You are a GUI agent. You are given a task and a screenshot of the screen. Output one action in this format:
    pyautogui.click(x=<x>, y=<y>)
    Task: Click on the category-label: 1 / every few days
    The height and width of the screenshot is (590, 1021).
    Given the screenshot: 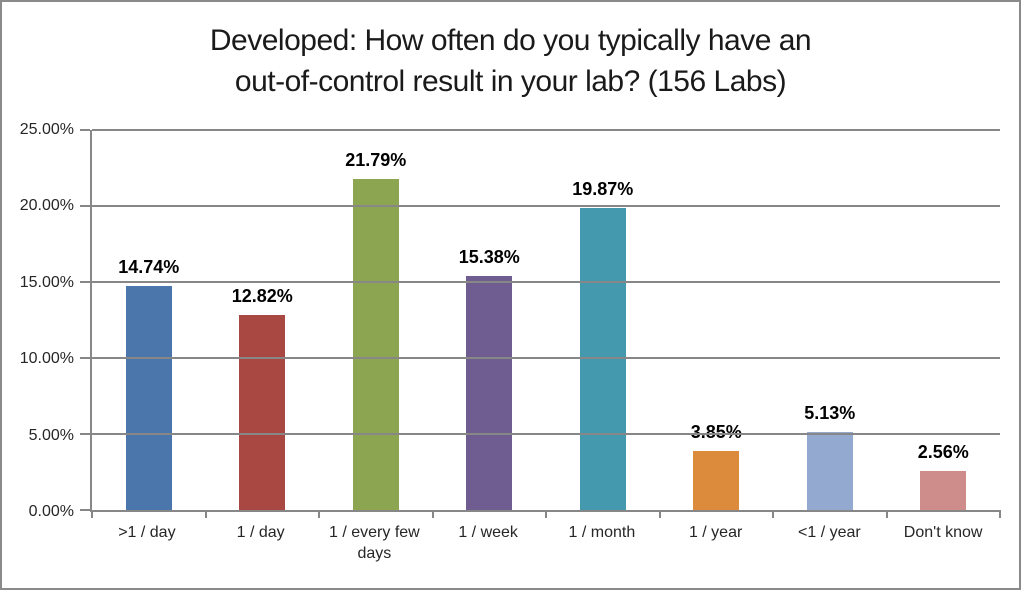 What is the action you would take?
    pyautogui.click(x=374, y=543)
    